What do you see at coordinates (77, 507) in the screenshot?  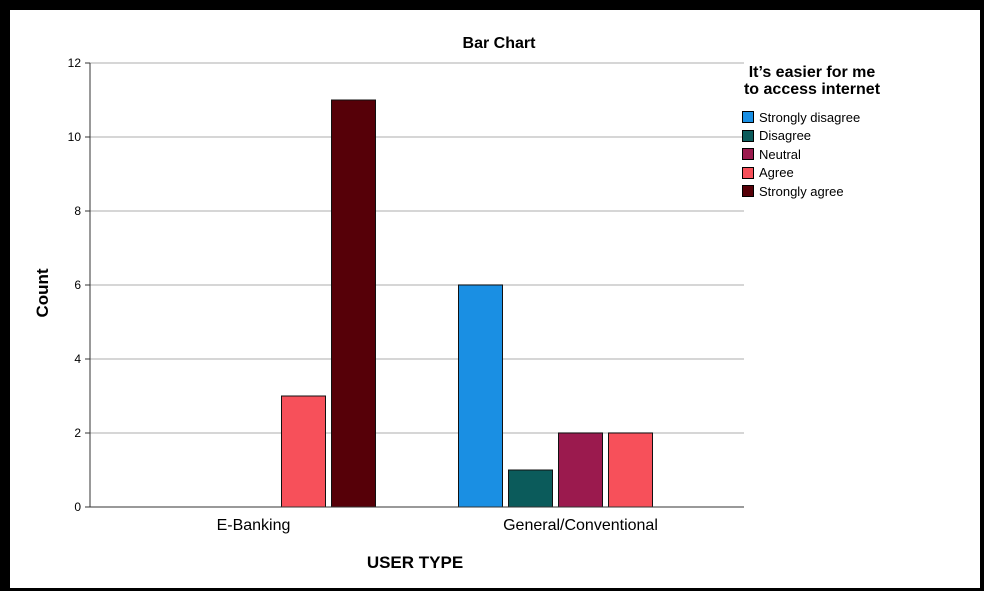 I see `y-tick-label: 0` at bounding box center [77, 507].